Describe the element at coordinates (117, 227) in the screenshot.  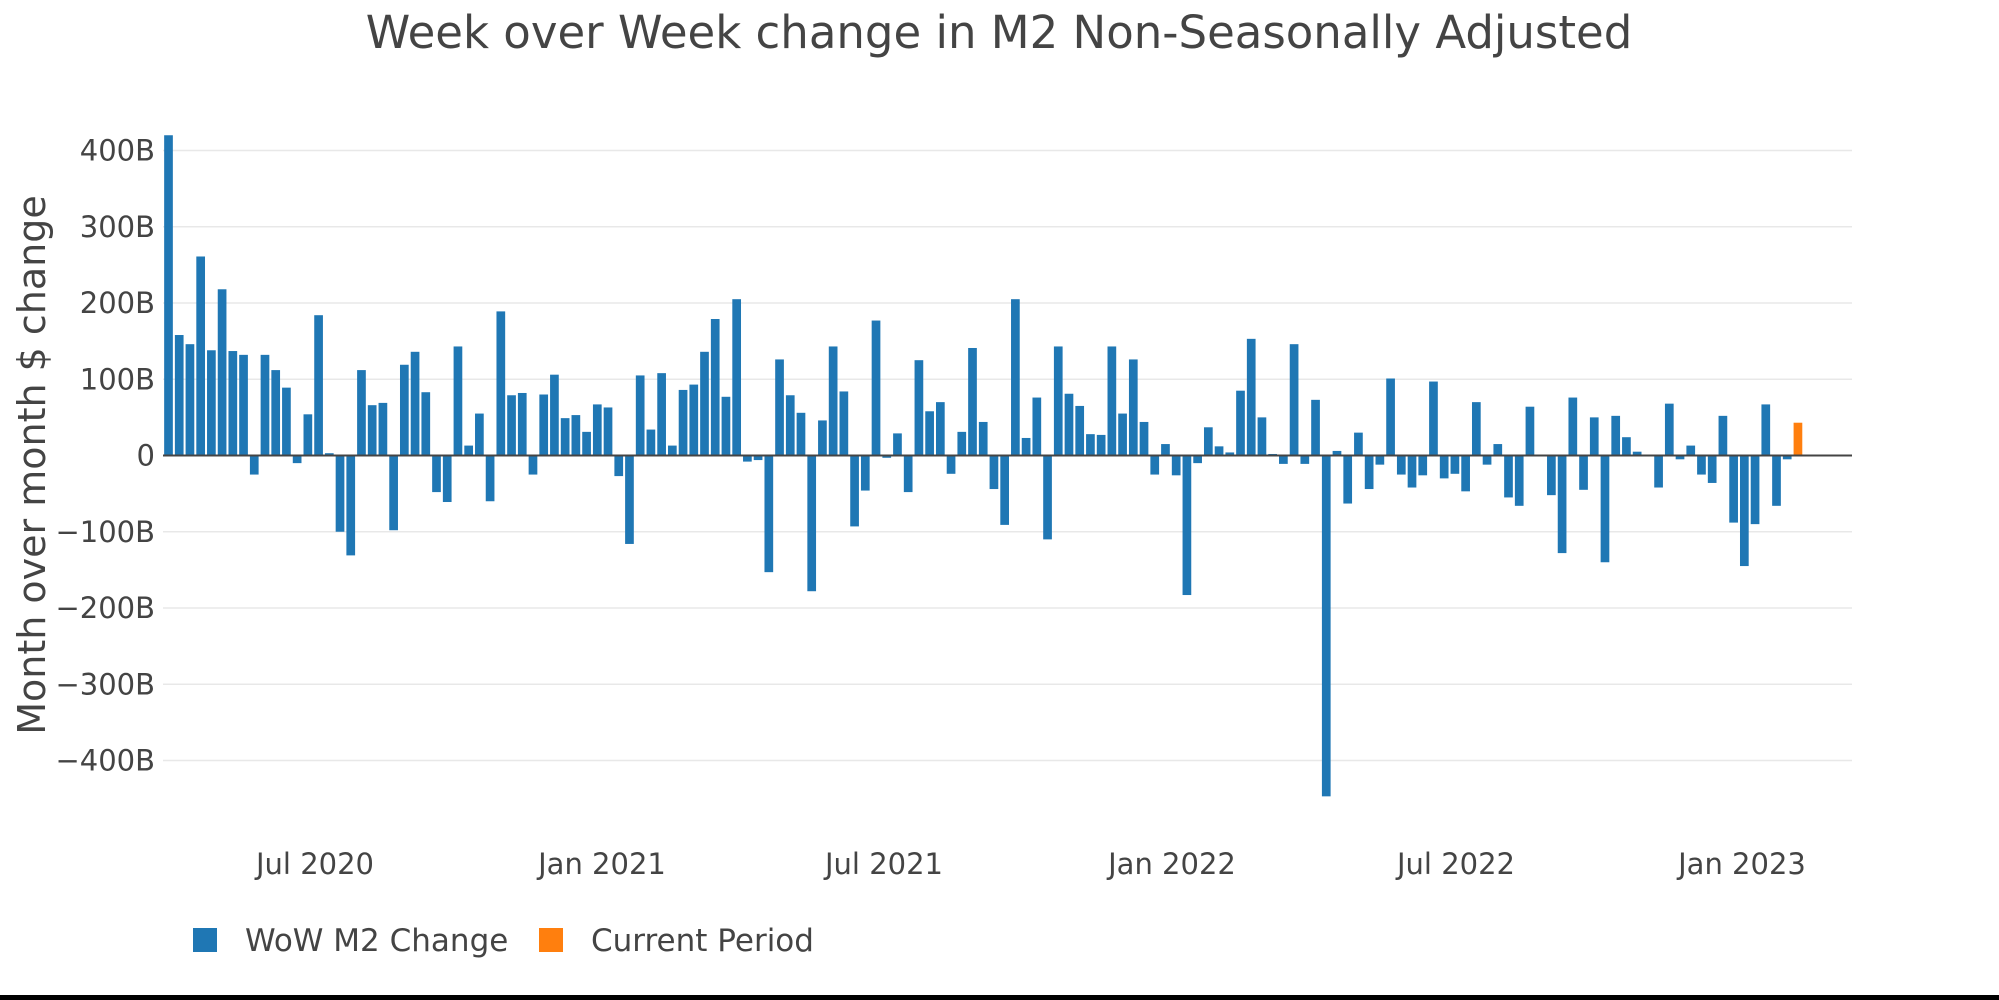
I see `y-tick-label: 300B` at that location.